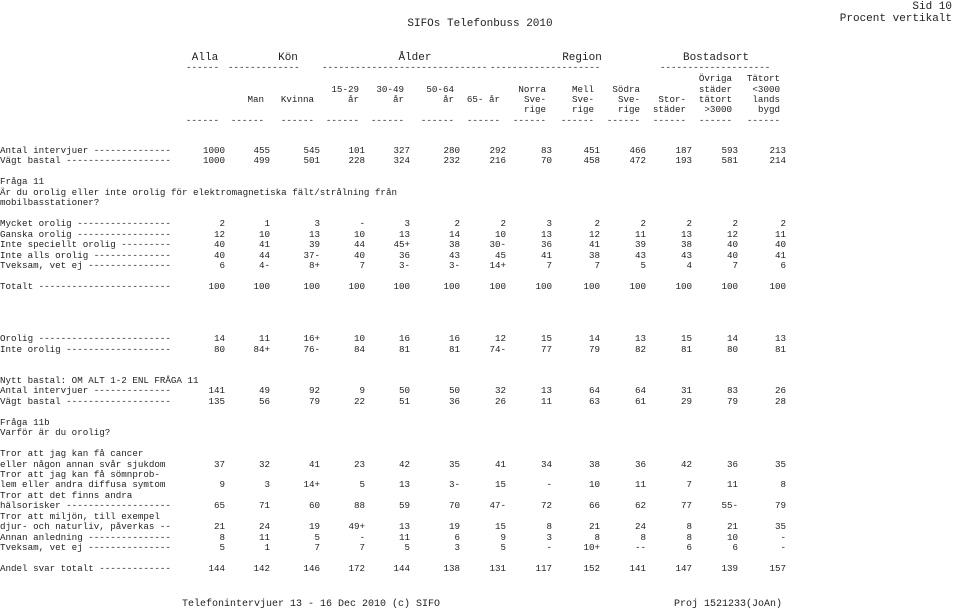  I want to click on cell-value: 142, so click(261, 568).